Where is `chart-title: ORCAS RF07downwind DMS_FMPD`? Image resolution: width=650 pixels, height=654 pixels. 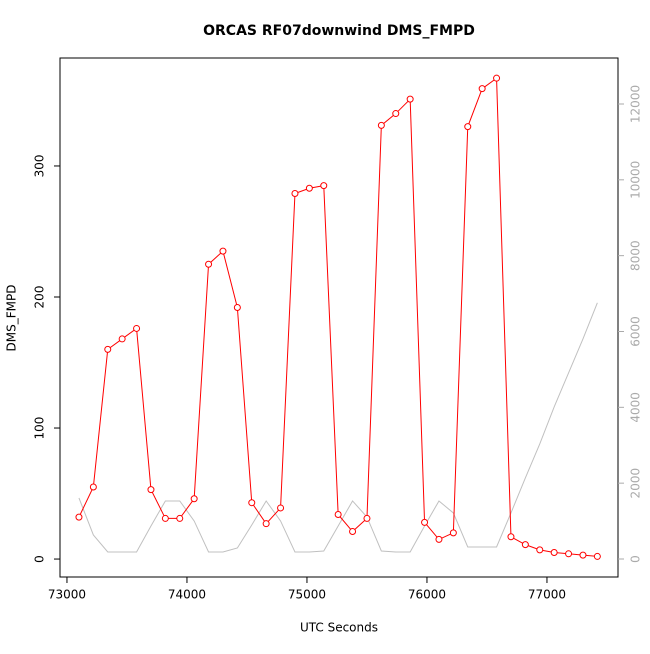 chart-title: ORCAS RF07downwind DMS_FMPD is located at coordinates (339, 31).